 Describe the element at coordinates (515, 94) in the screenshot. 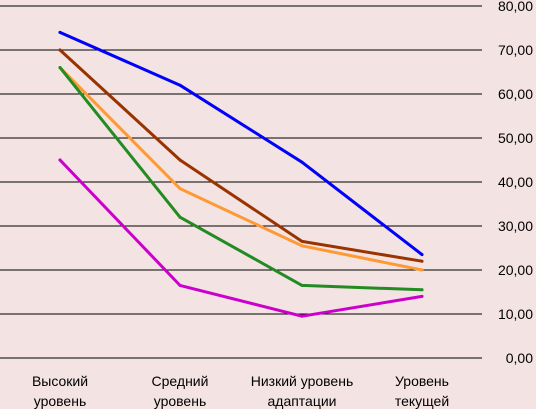

I see `y-tick-label: 60,00` at that location.